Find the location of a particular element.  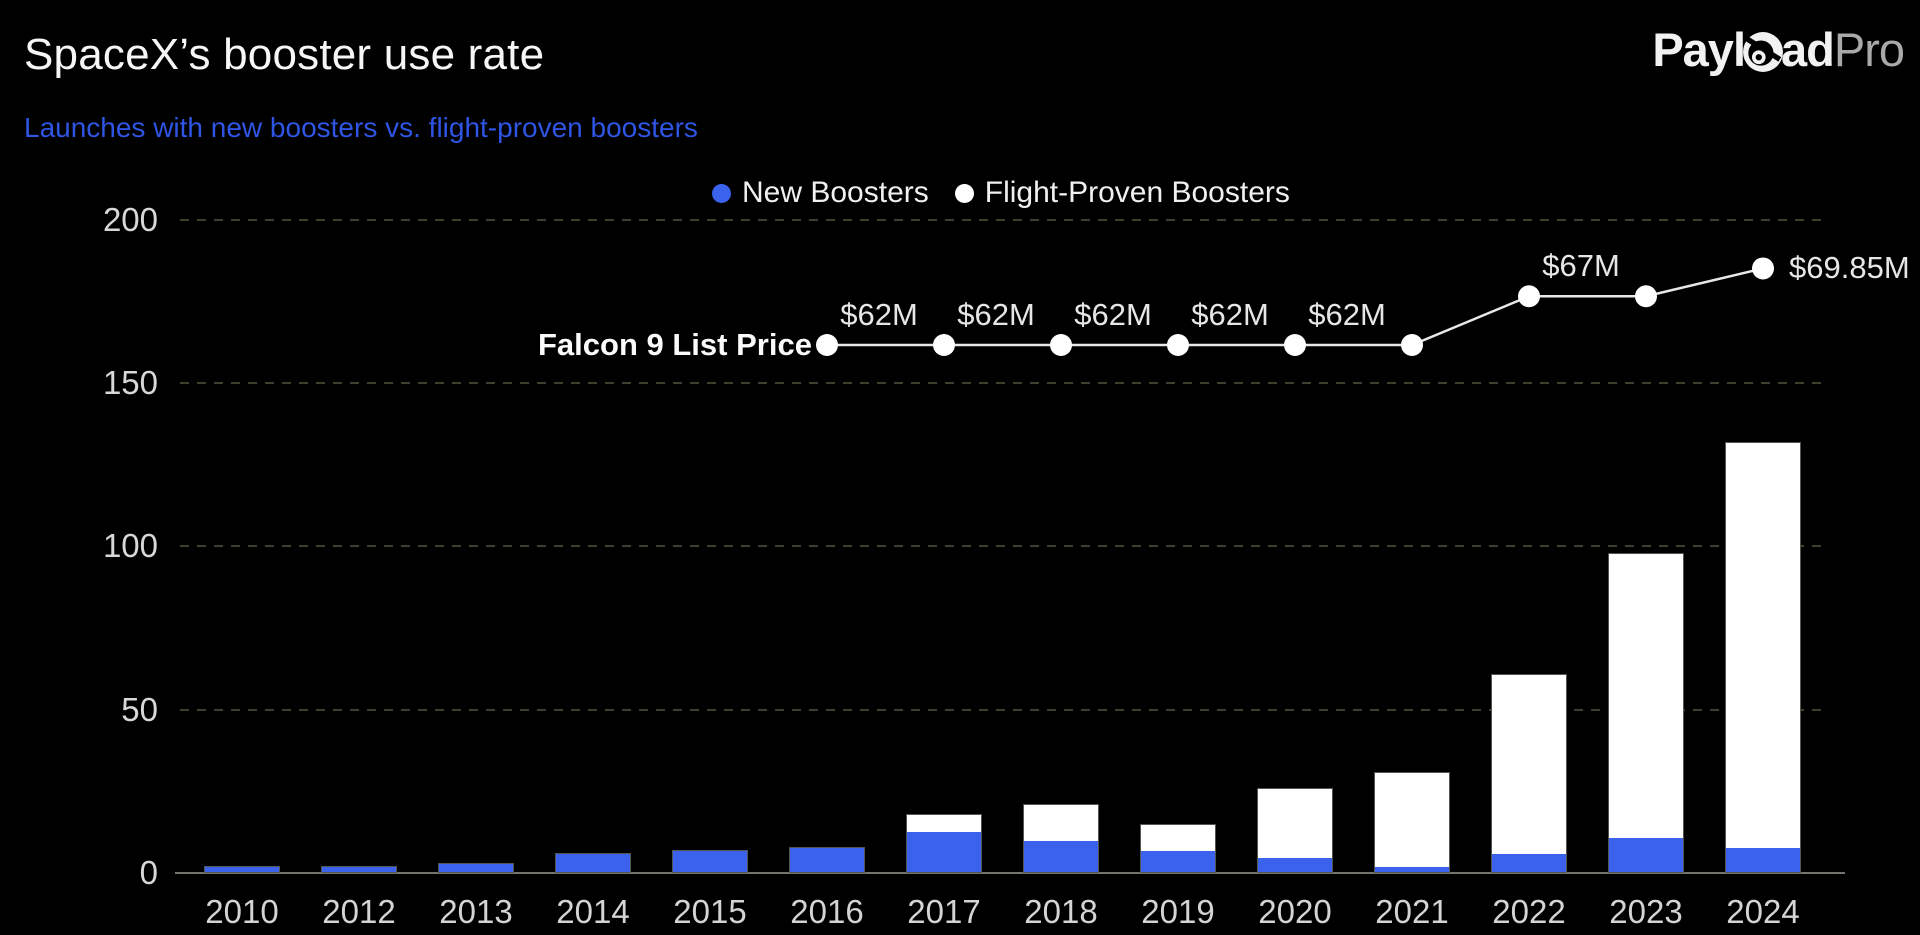

price-line-title: Falcon 9 List Price is located at coordinates (675, 344).